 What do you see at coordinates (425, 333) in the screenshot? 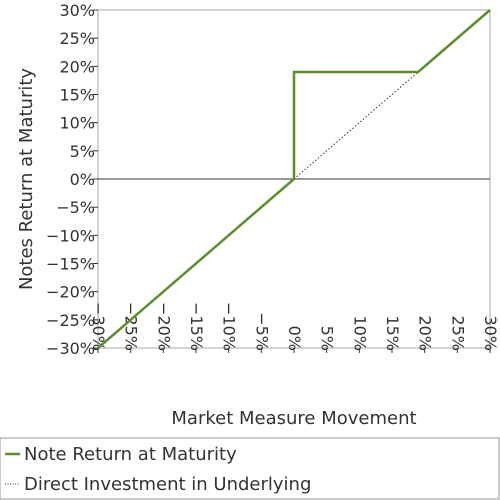
I see `x-tick-label: 20%` at bounding box center [425, 333].